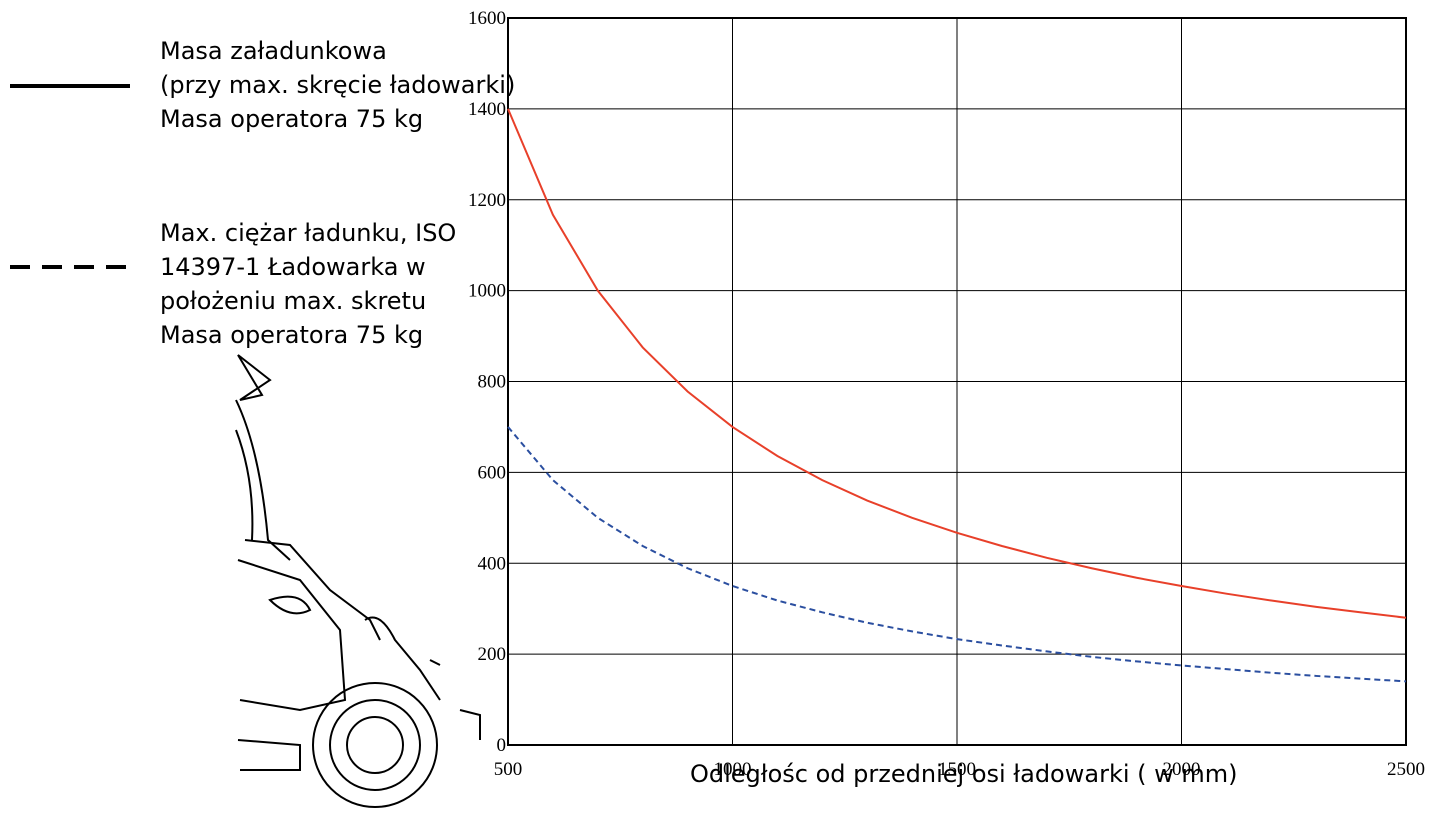 This screenshot has height=814, width=1436. What do you see at coordinates (492, 654) in the screenshot?
I see `y-tick-label: 200` at bounding box center [492, 654].